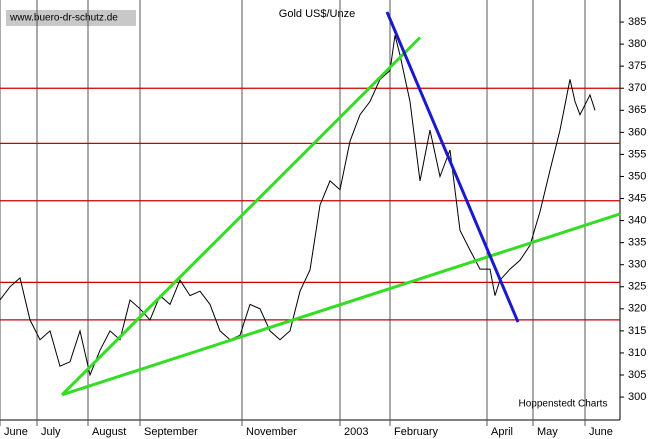  I want to click on y-tick-label: 335, so click(637, 243).